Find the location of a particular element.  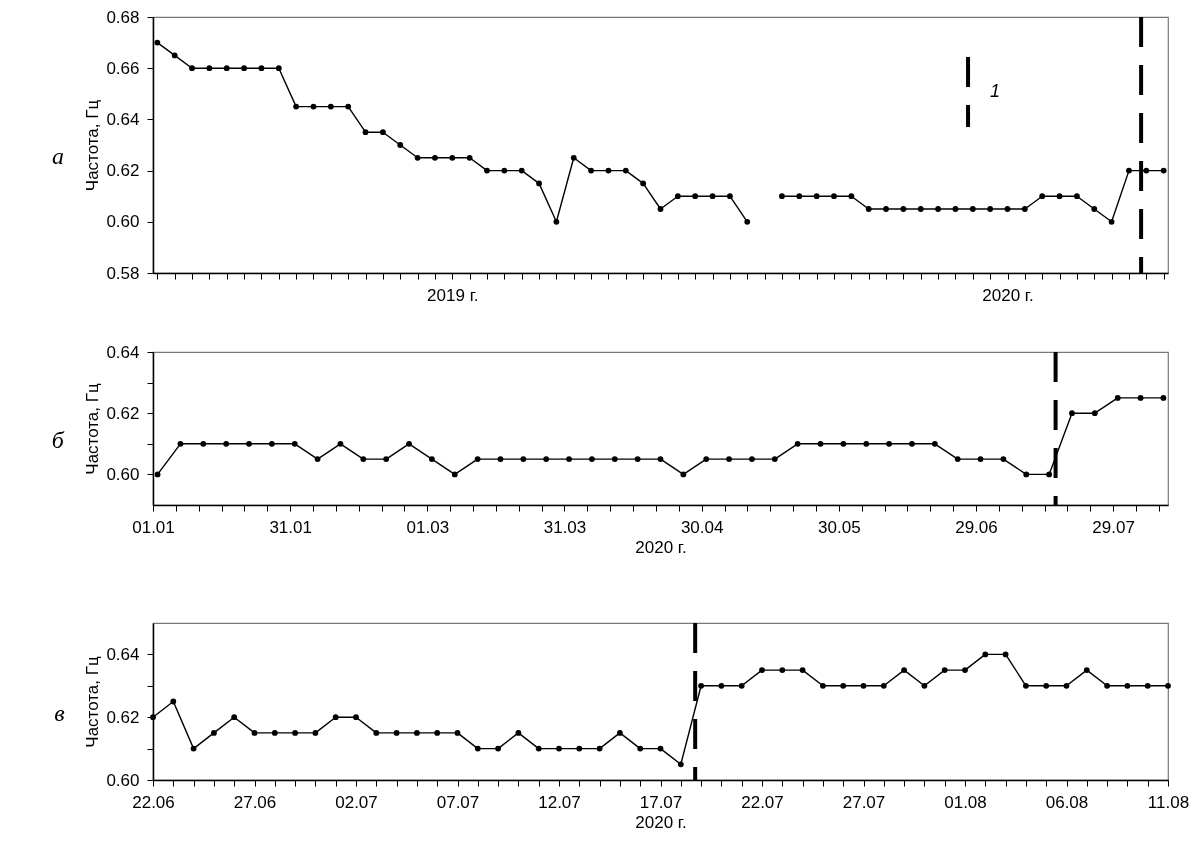

text: а is located at coordinates (57, 156).